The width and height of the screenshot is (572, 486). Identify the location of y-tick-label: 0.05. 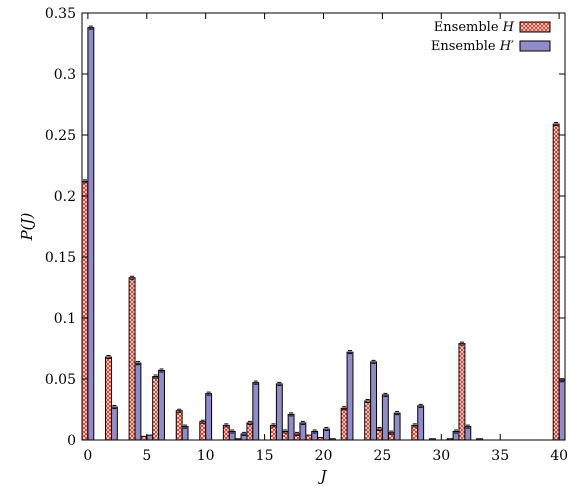
(60, 380).